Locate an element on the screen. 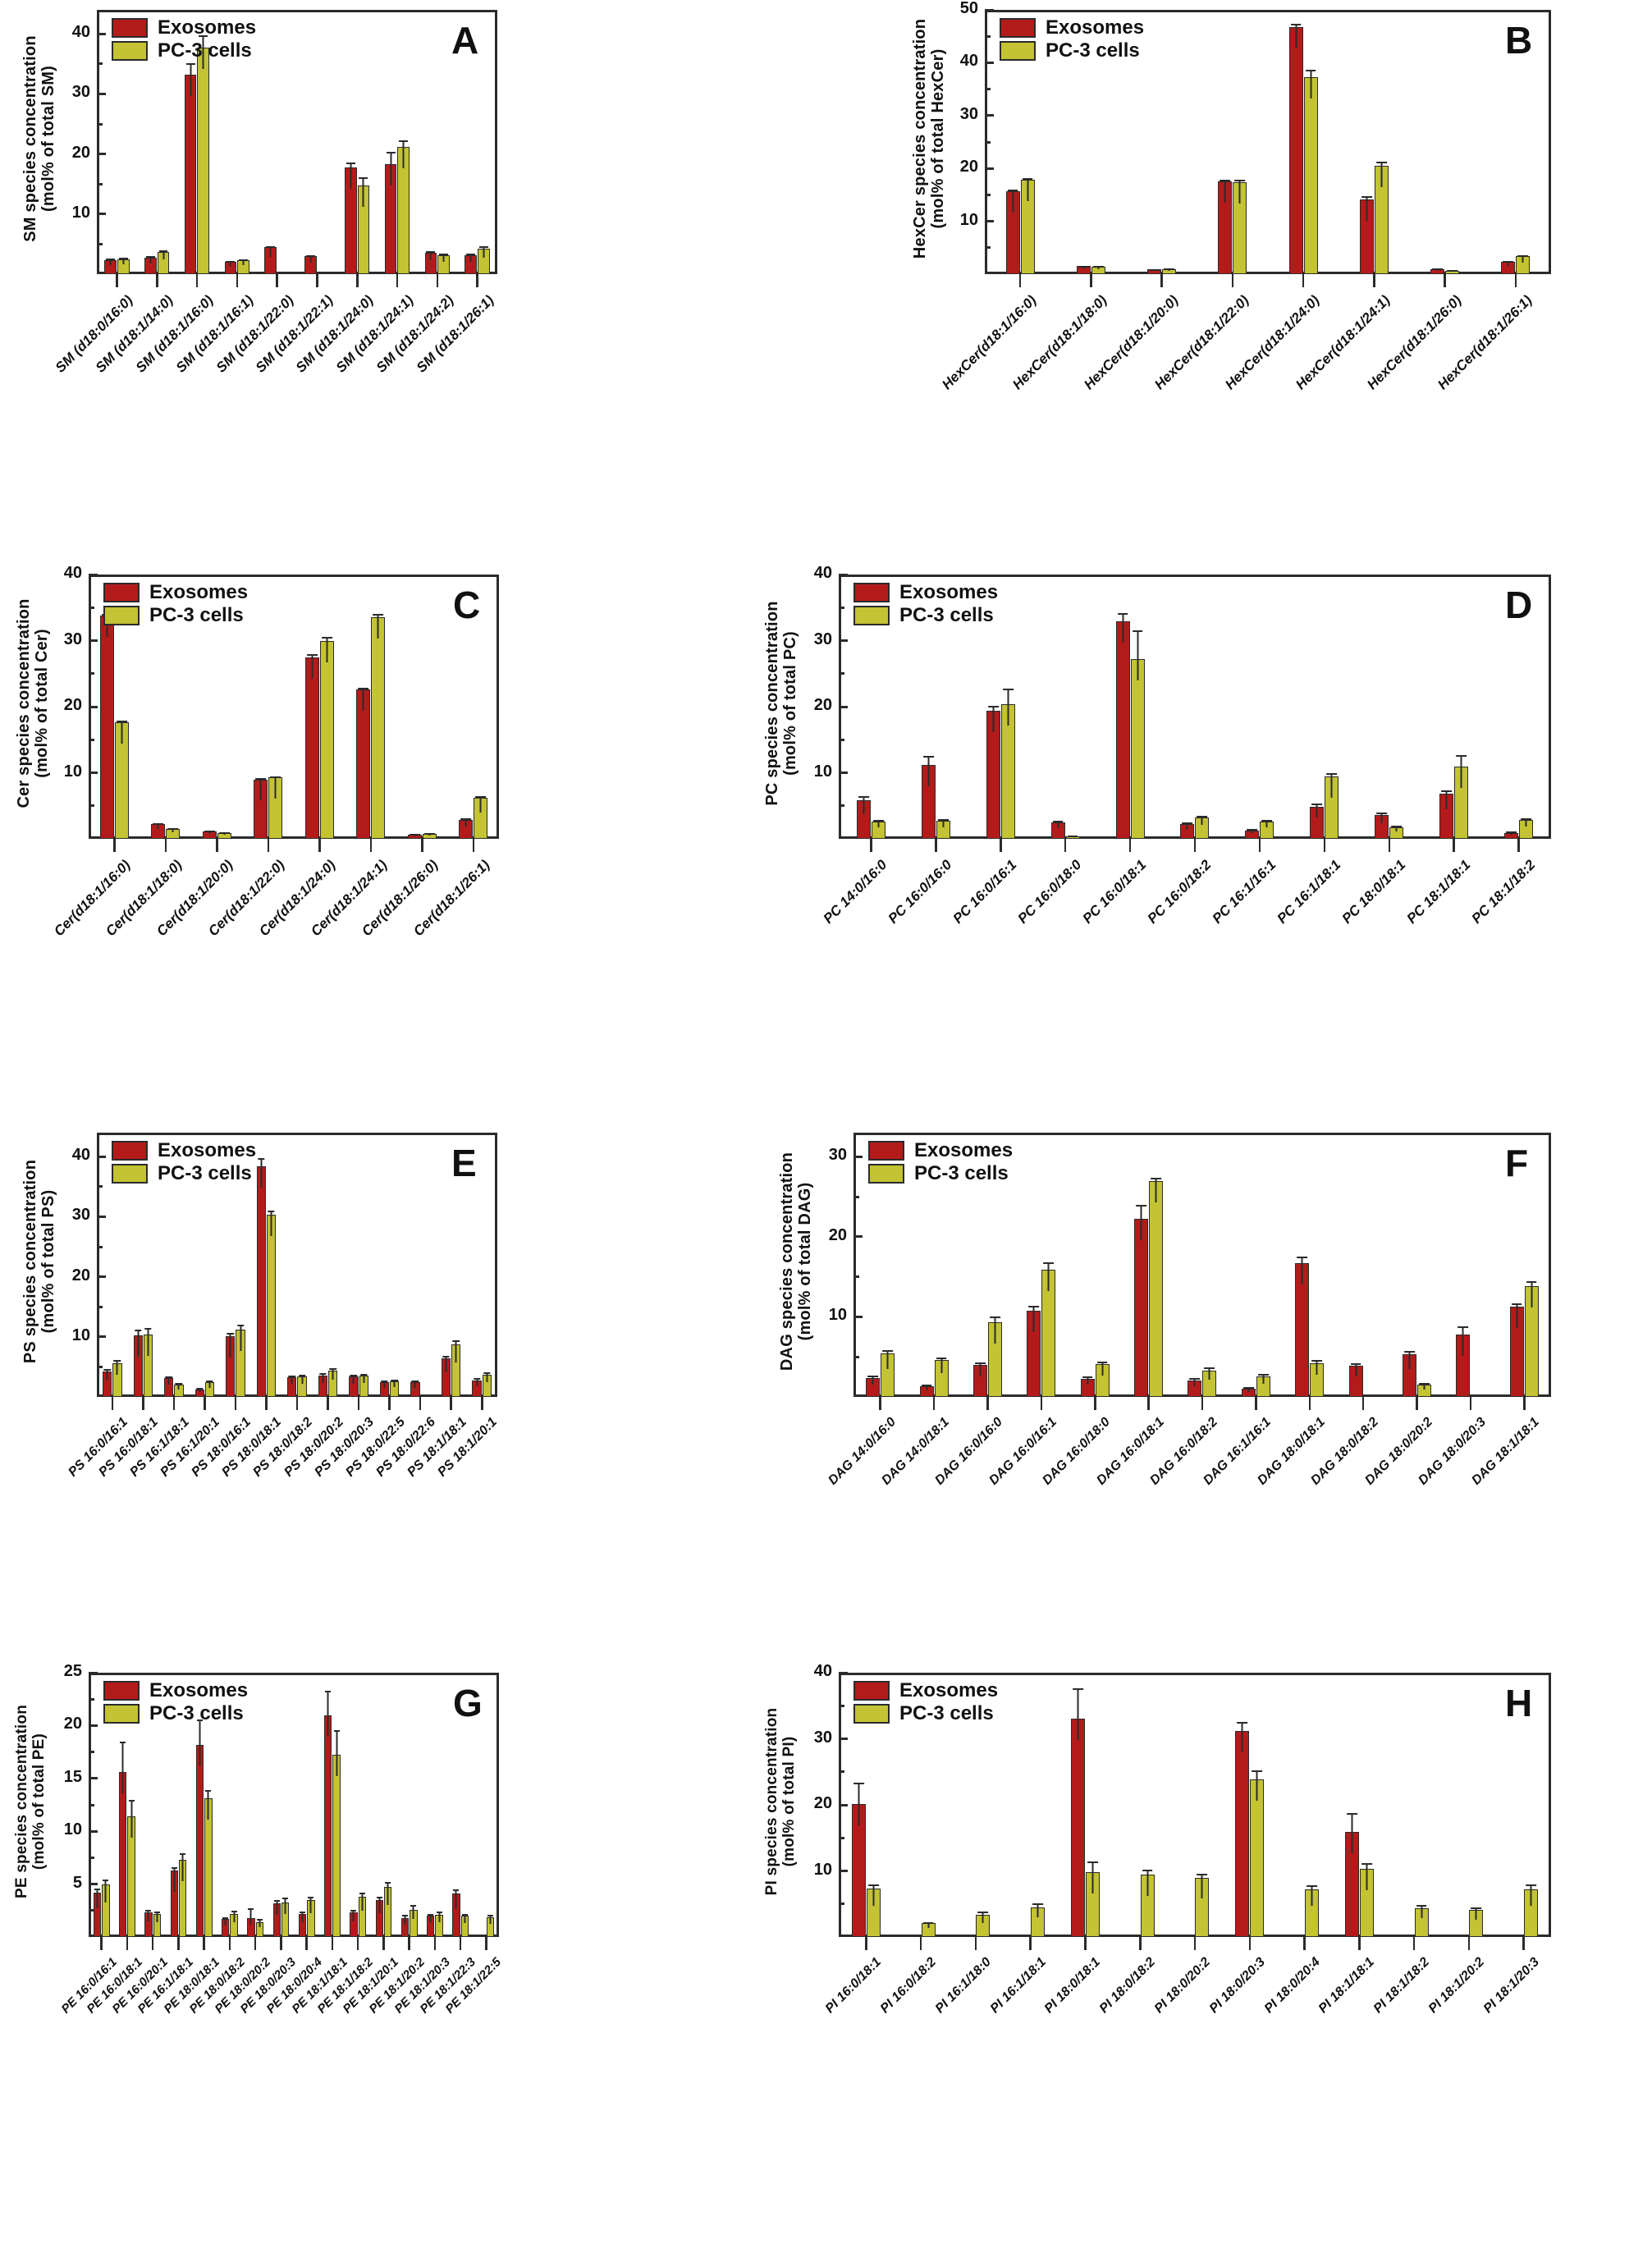  y-tick-label: 40 is located at coordinates (822, 1671).